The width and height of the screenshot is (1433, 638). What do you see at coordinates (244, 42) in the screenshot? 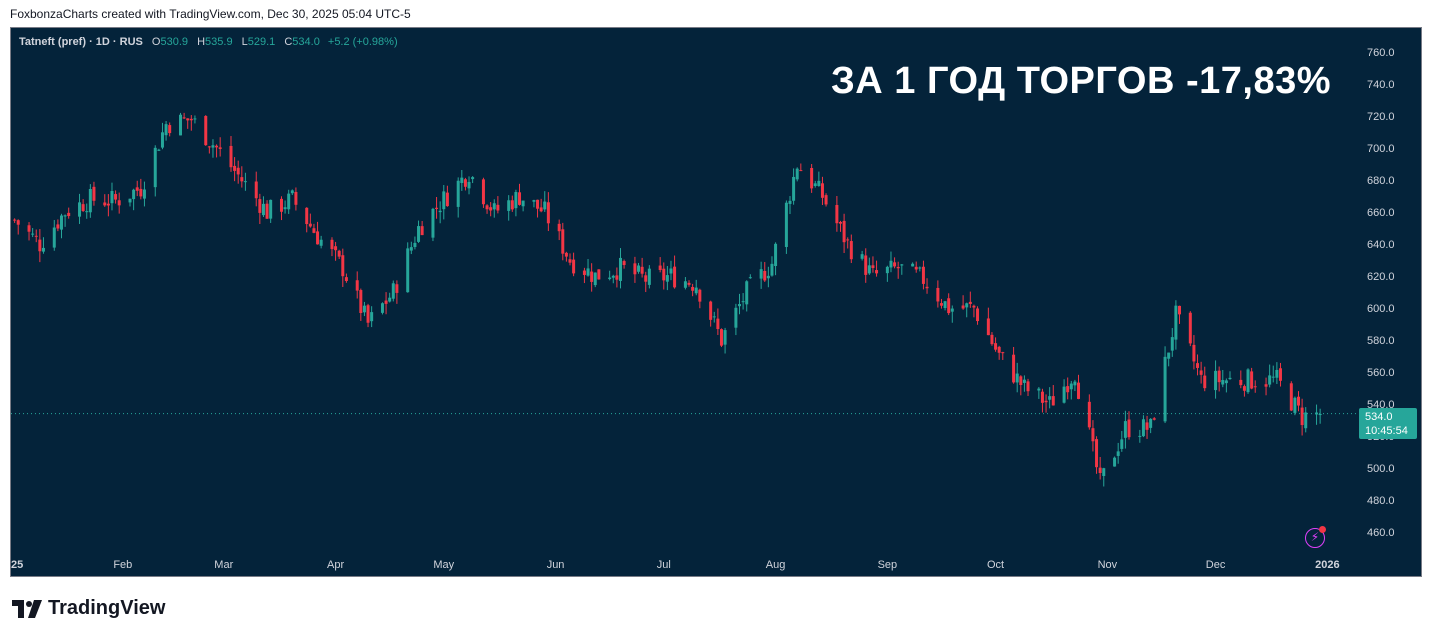
I see `low-label: L` at bounding box center [244, 42].